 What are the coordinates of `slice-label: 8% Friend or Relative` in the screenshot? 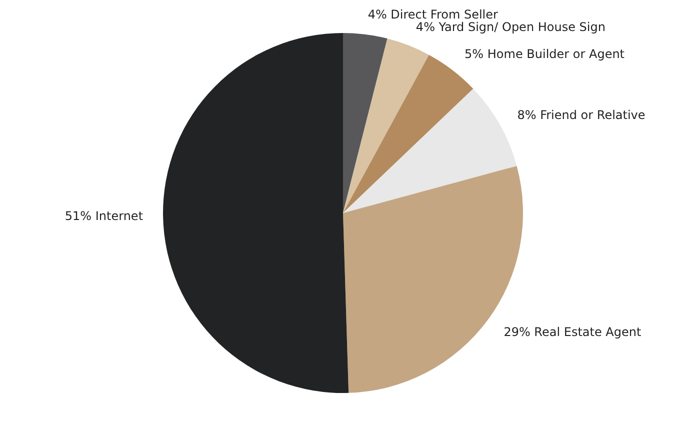 It's located at (581, 115).